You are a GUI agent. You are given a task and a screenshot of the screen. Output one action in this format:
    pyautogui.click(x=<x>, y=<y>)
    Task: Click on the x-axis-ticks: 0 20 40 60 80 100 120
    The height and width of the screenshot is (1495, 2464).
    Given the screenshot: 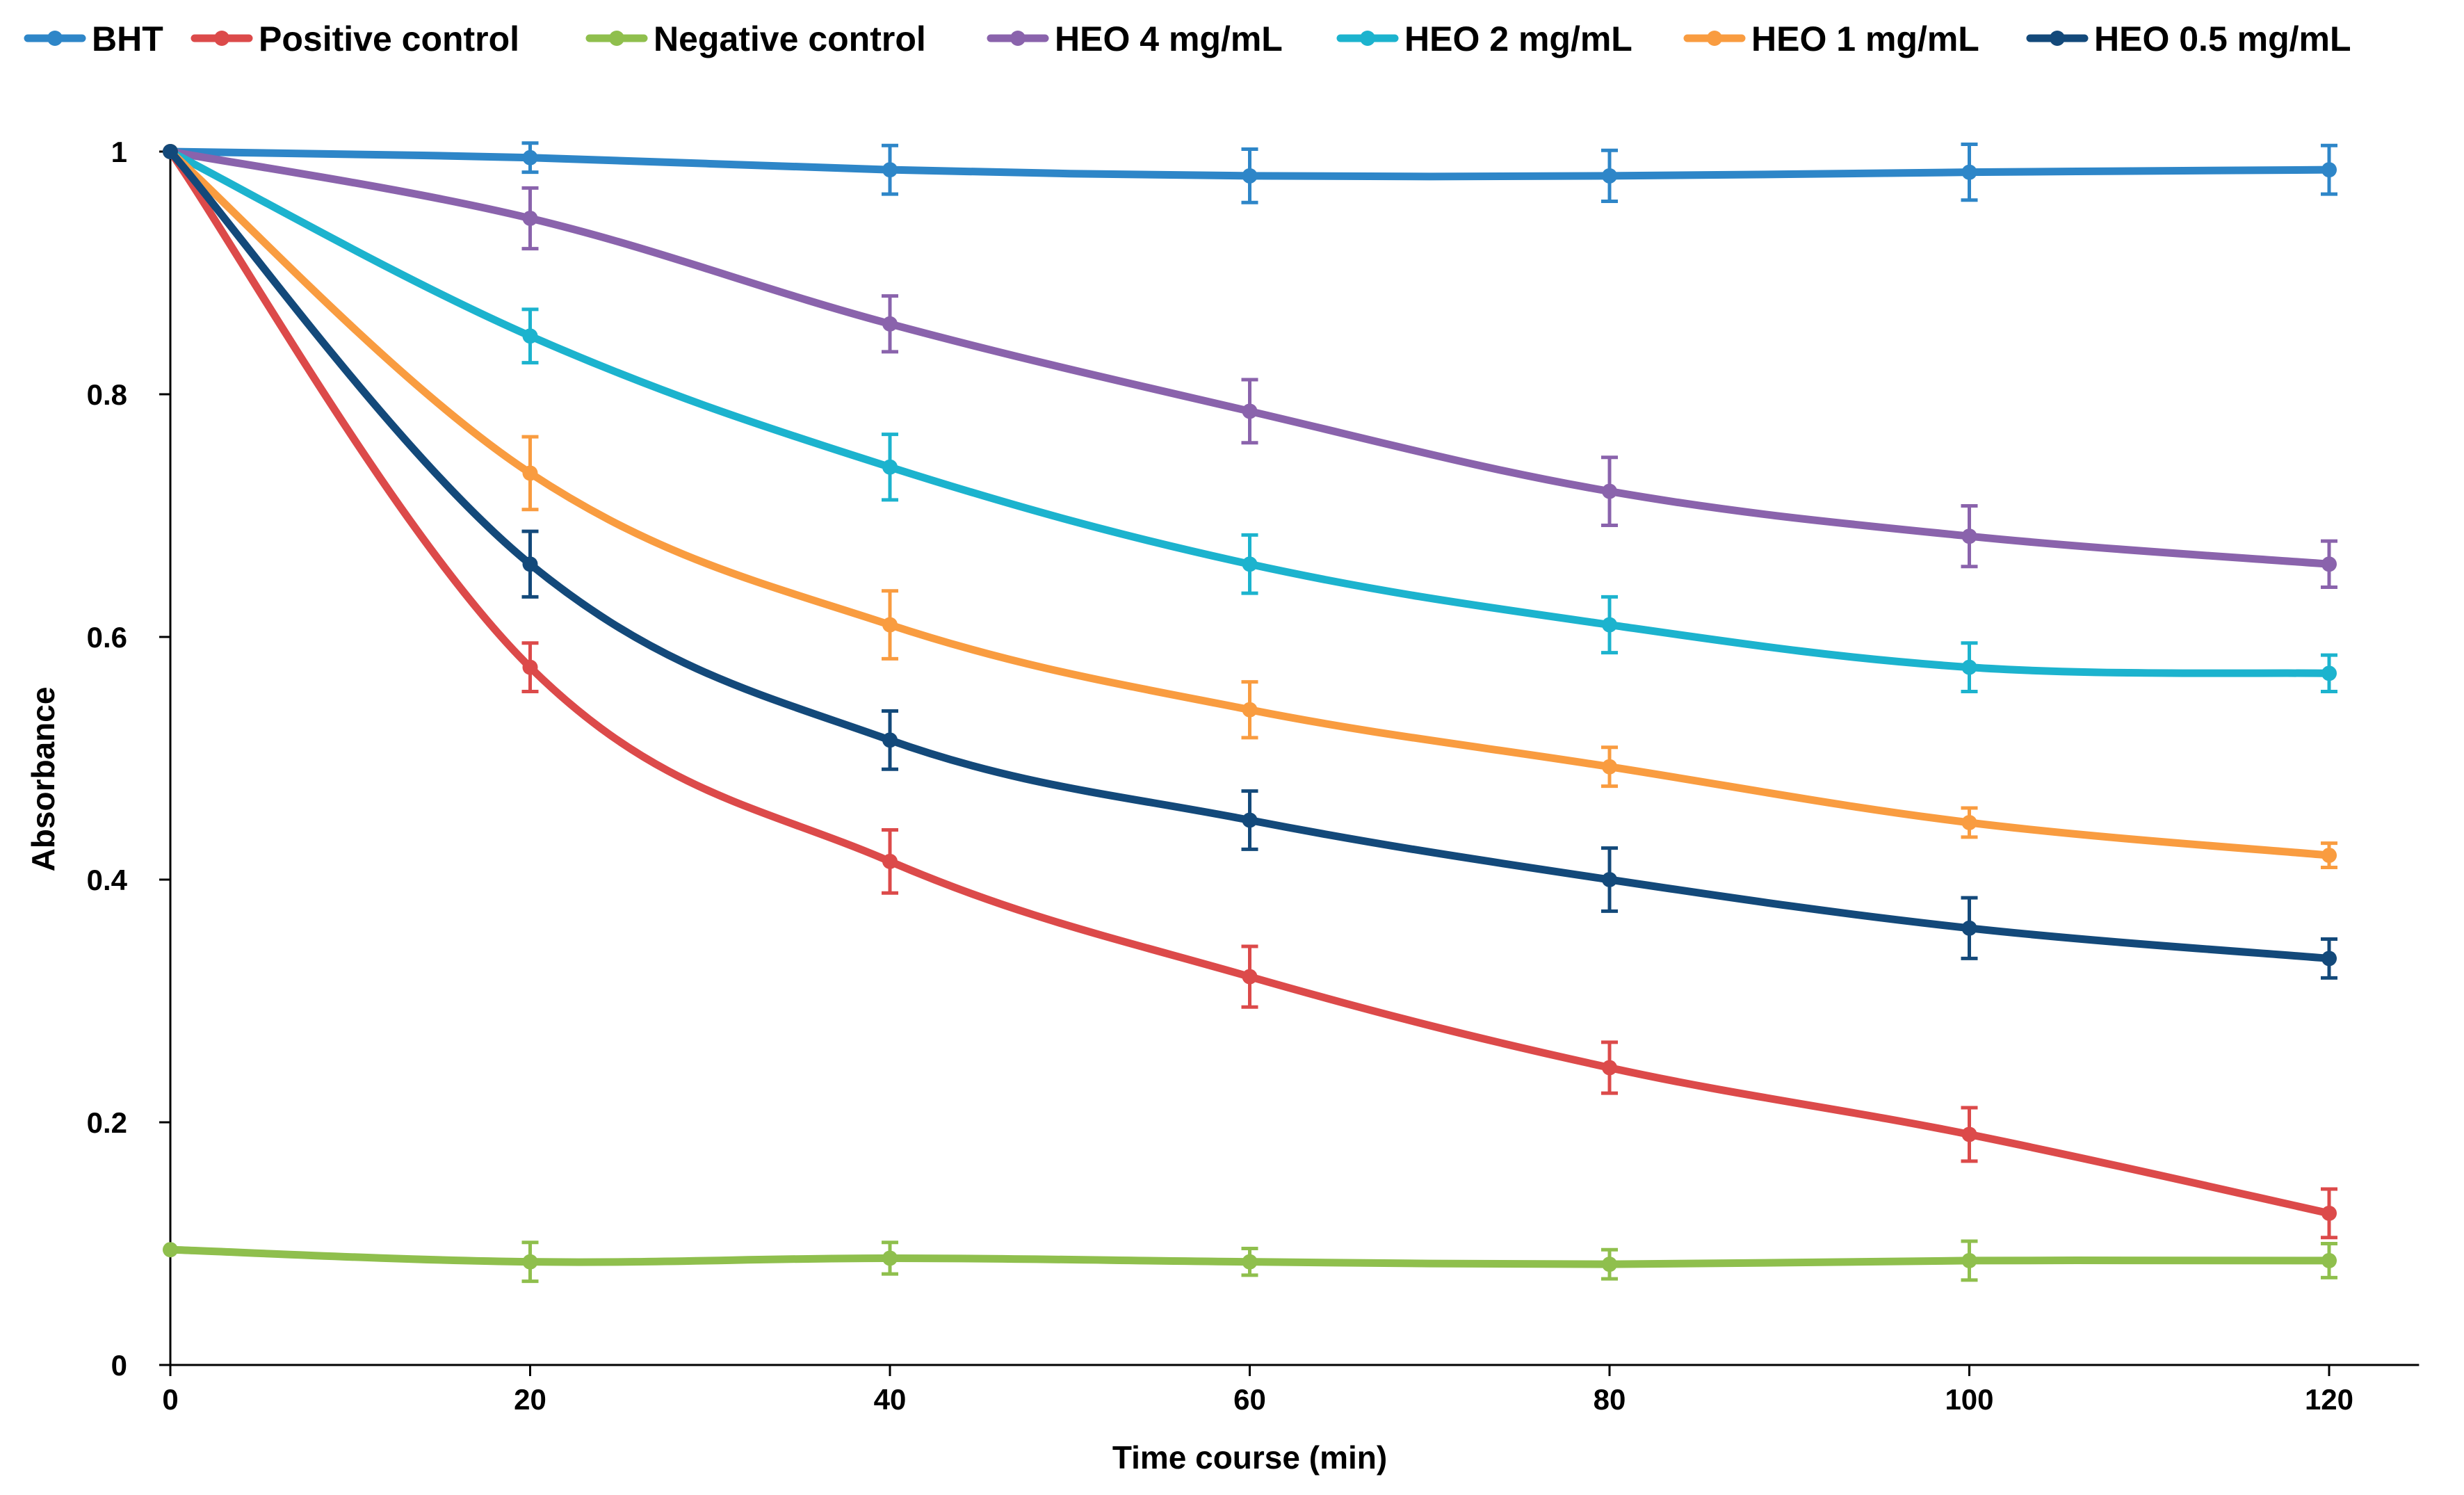 What is the action you would take?
    pyautogui.click(x=1257, y=1390)
    